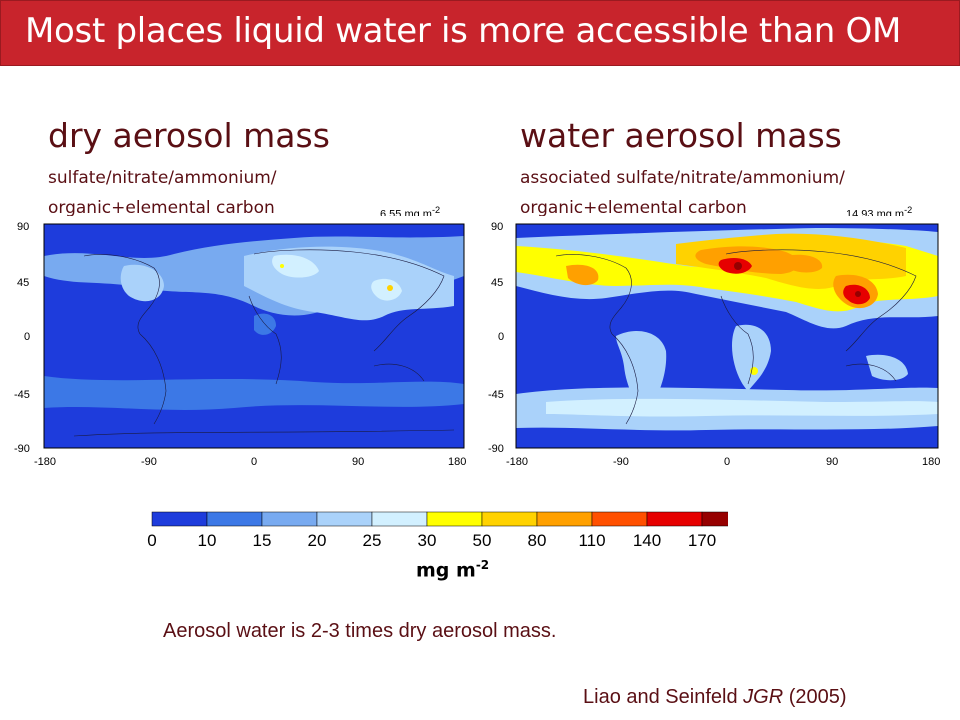 The image size is (960, 720). I want to click on panel-dry-heading: dry aerosol mass, so click(189, 135).